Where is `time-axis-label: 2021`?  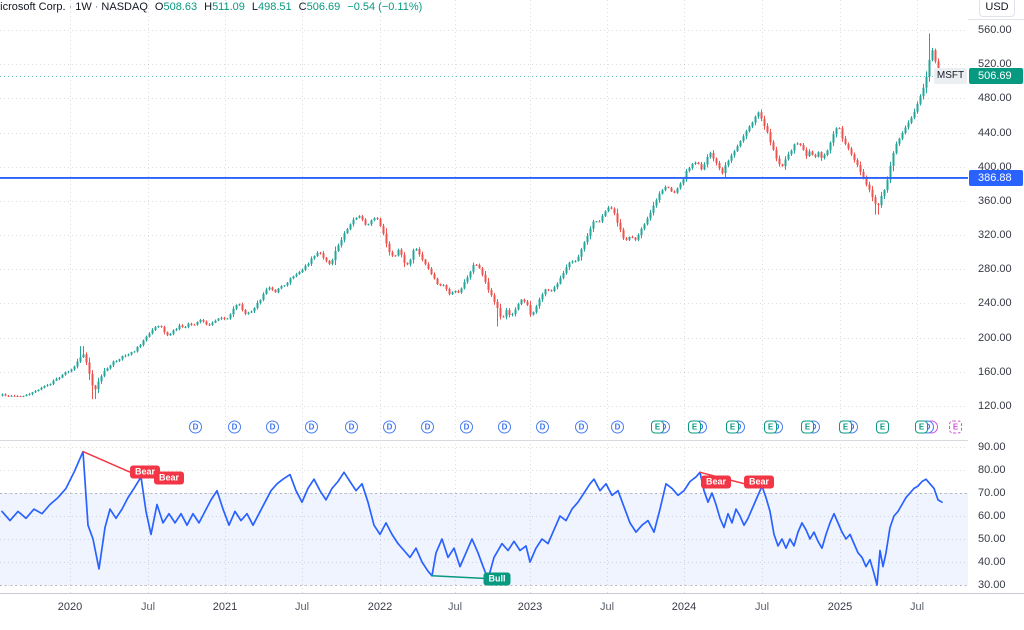 time-axis-label: 2021 is located at coordinates (225, 607).